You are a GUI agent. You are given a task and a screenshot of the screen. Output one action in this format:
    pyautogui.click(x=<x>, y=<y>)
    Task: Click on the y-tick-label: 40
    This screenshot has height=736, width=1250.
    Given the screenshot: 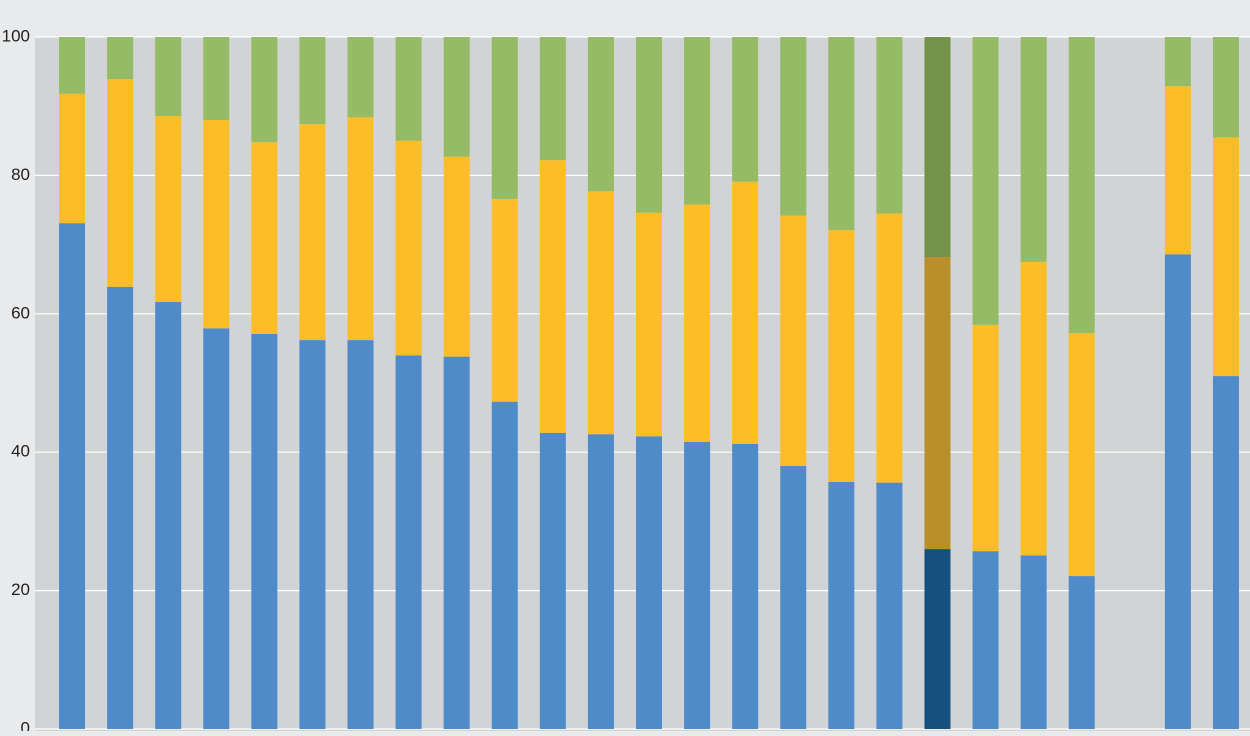 What is the action you would take?
    pyautogui.click(x=20, y=451)
    